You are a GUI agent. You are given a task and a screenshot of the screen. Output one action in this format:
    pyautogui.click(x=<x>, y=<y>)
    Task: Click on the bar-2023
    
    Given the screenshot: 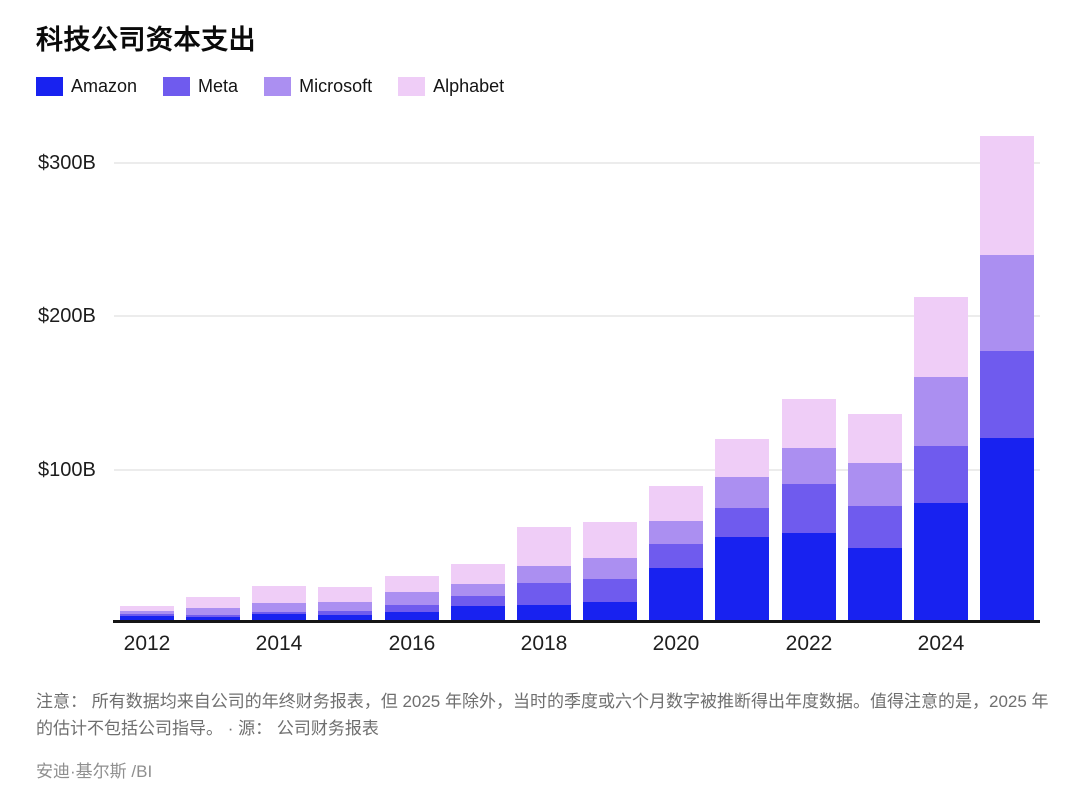 What is the action you would take?
    pyautogui.click(x=875, y=517)
    